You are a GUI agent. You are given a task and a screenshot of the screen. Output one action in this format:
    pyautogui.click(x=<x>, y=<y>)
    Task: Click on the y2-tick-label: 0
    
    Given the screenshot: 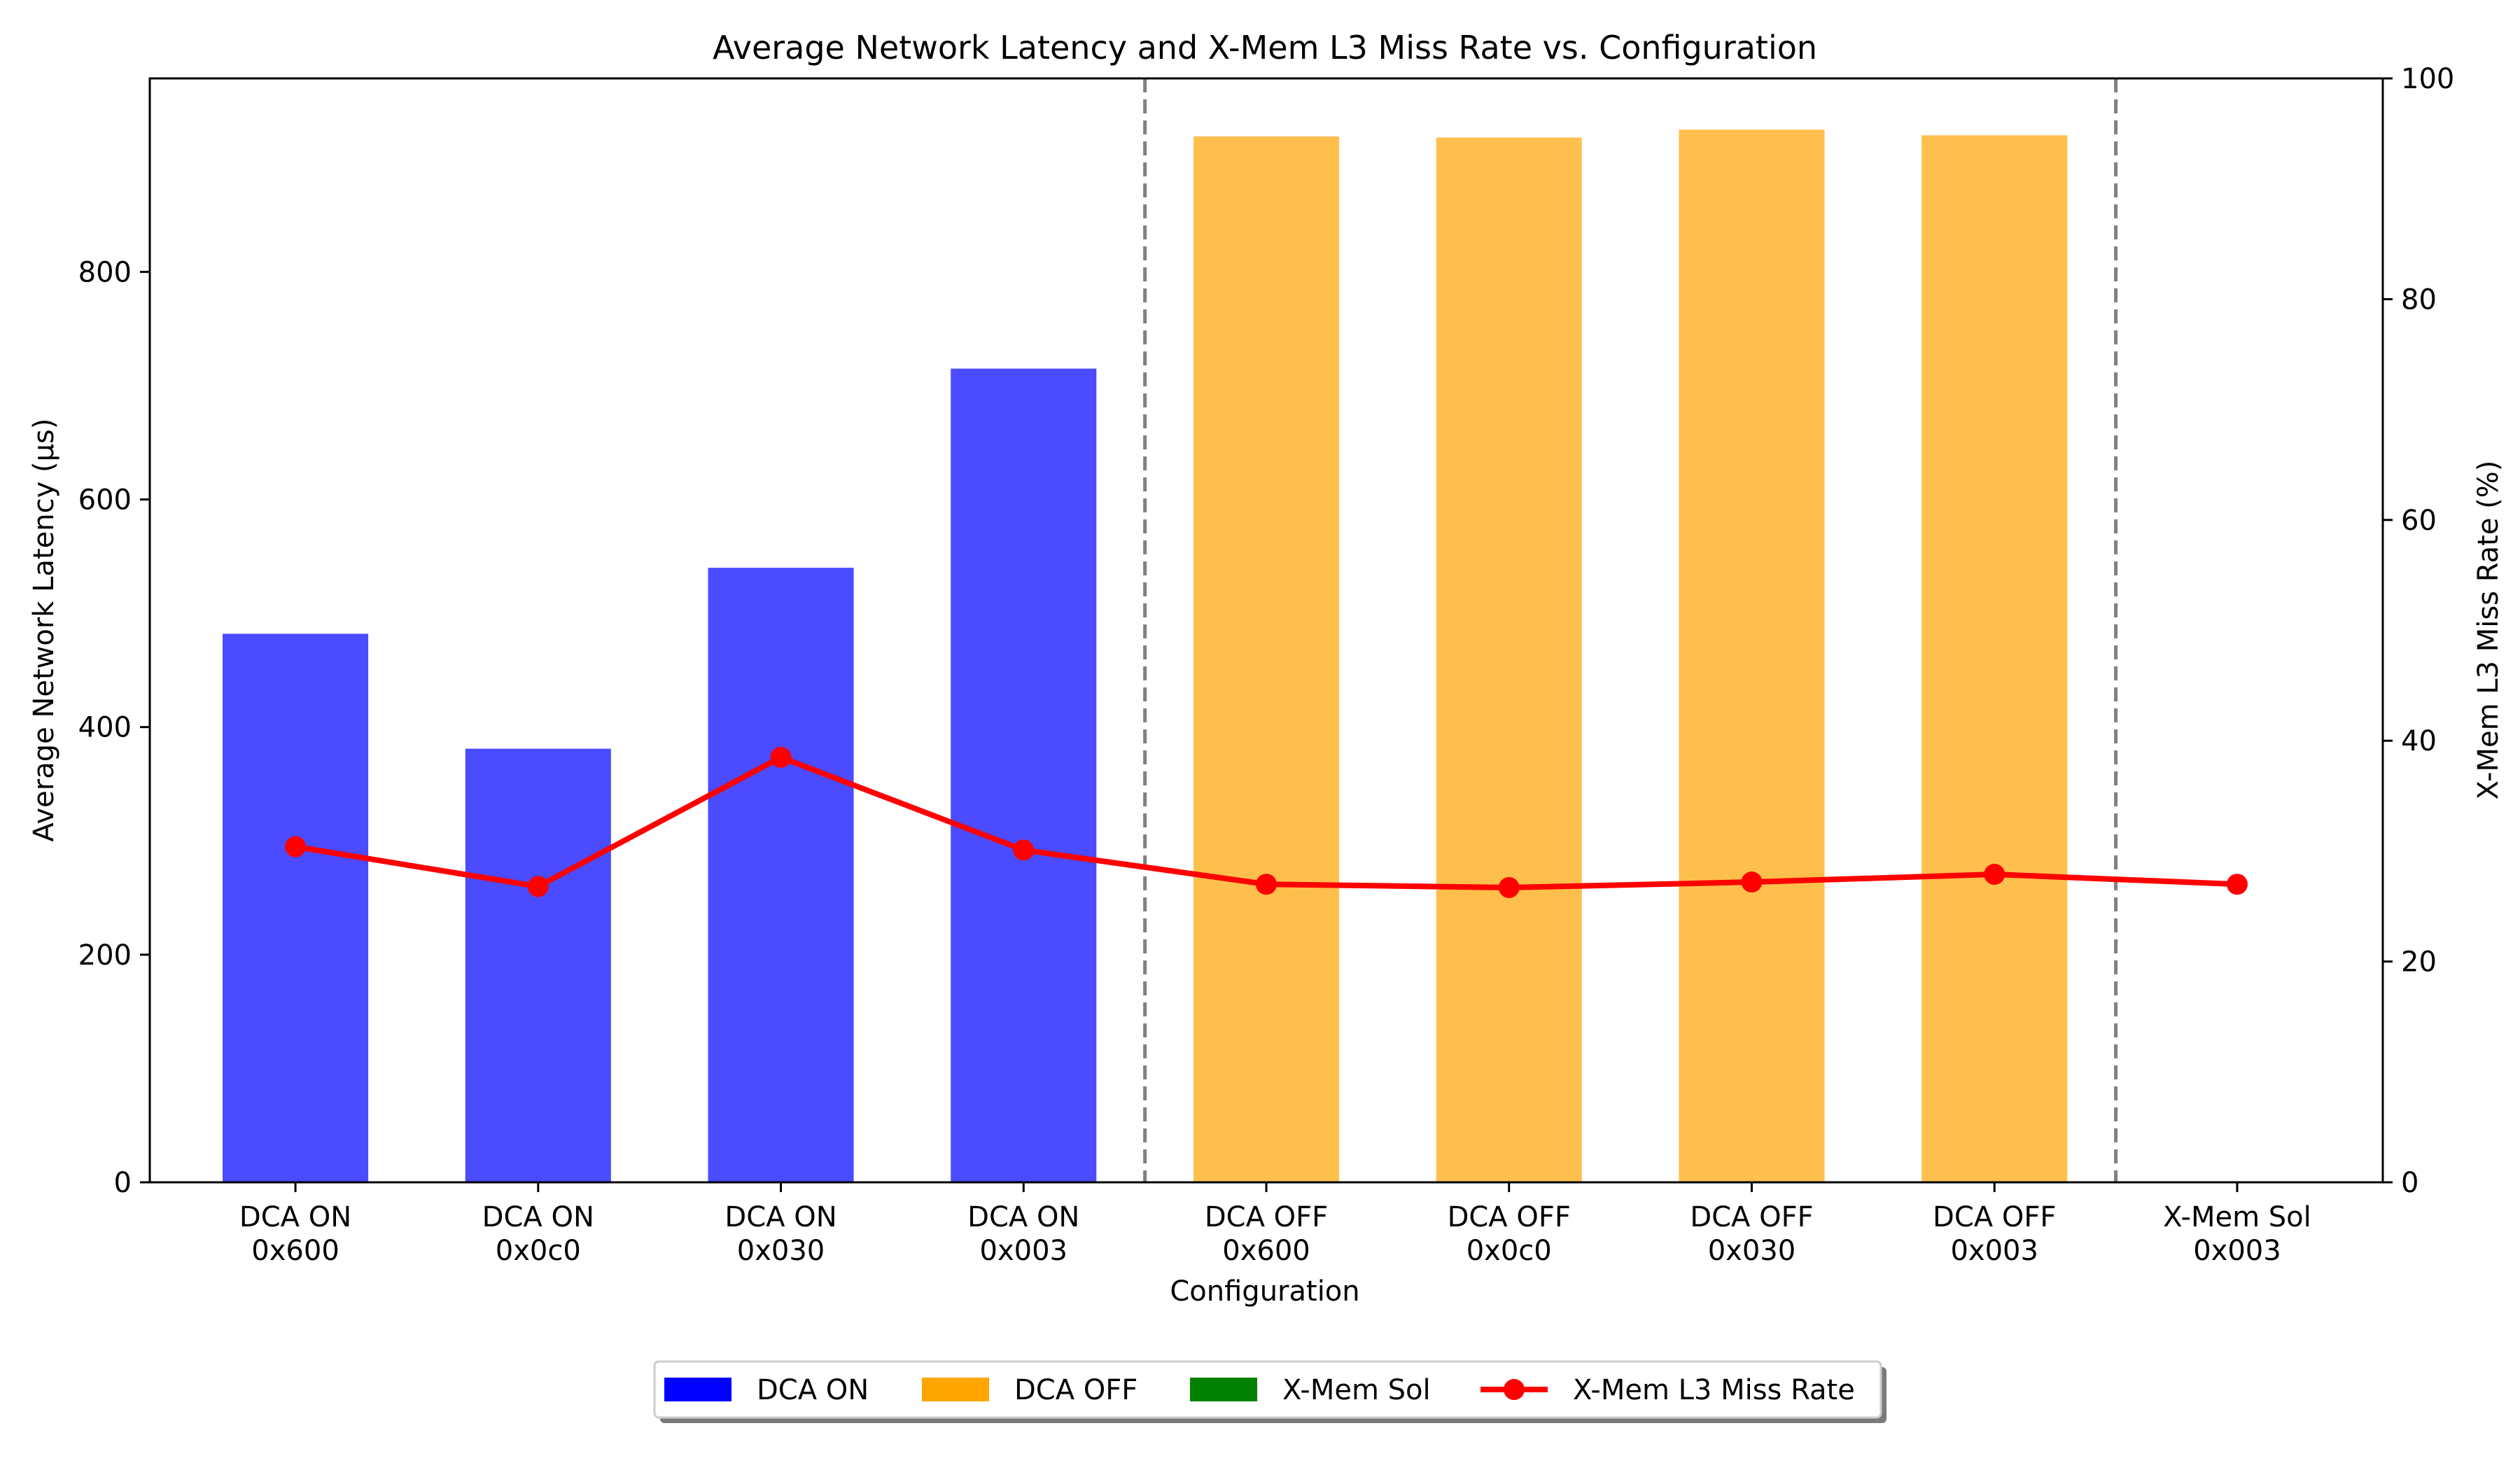 What is the action you would take?
    pyautogui.click(x=2409, y=1183)
    